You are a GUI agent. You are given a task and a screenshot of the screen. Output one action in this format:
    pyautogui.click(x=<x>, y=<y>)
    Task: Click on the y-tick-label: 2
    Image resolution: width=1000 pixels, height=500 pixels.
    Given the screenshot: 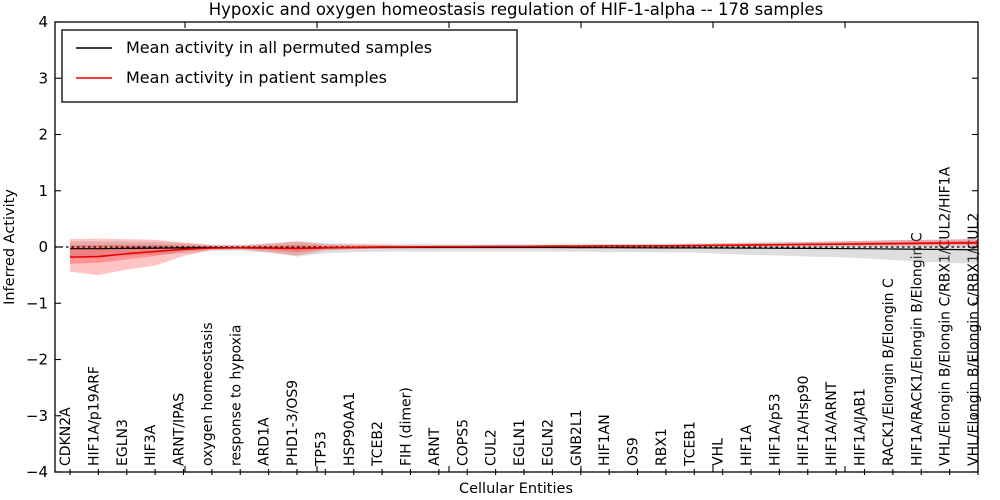 What is the action you would take?
    pyautogui.click(x=43, y=135)
    